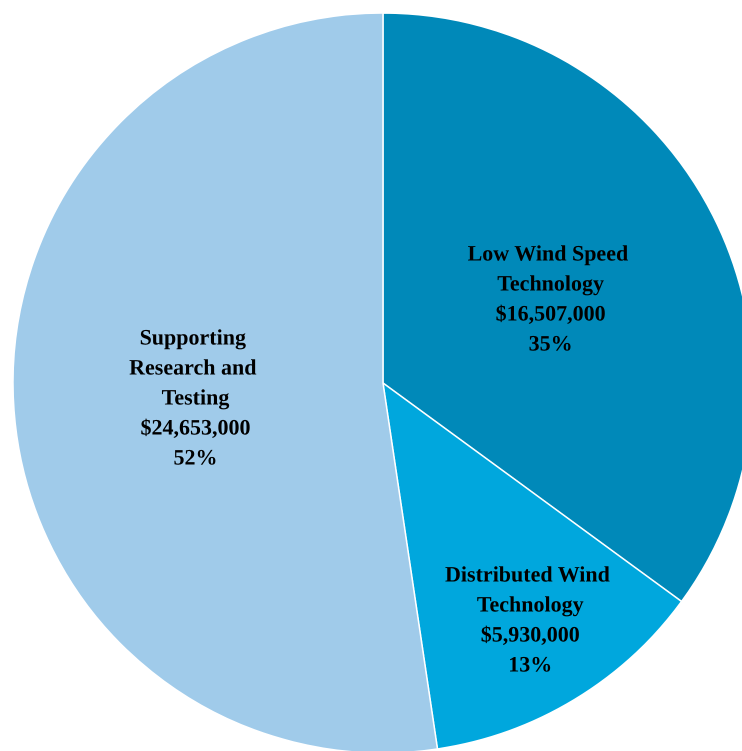  I want to click on data-label: $16,507,000 35%, so click(551, 328).